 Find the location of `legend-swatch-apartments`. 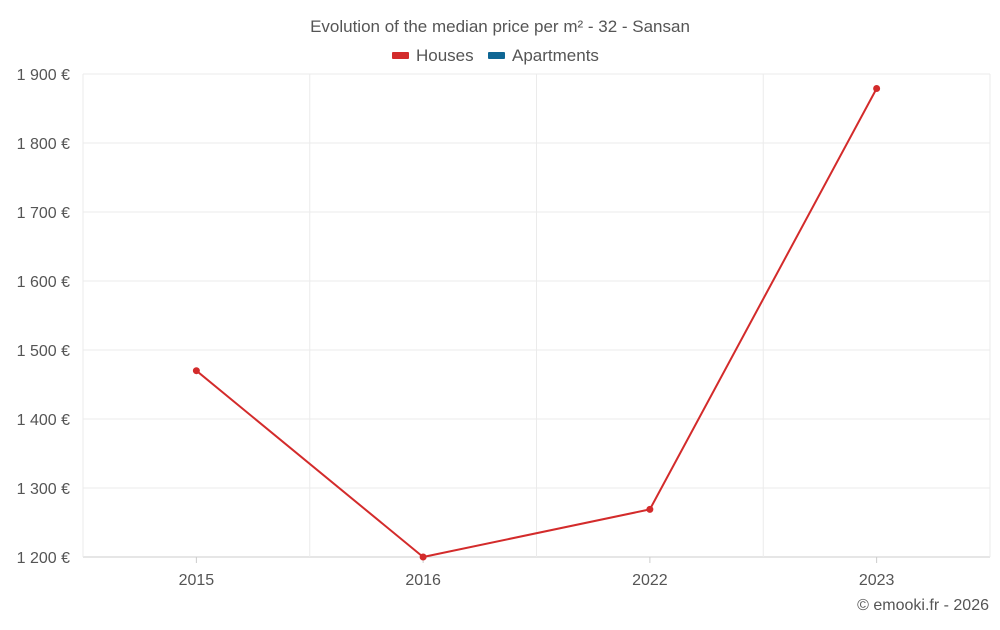

legend-swatch-apartments is located at coordinates (496, 55).